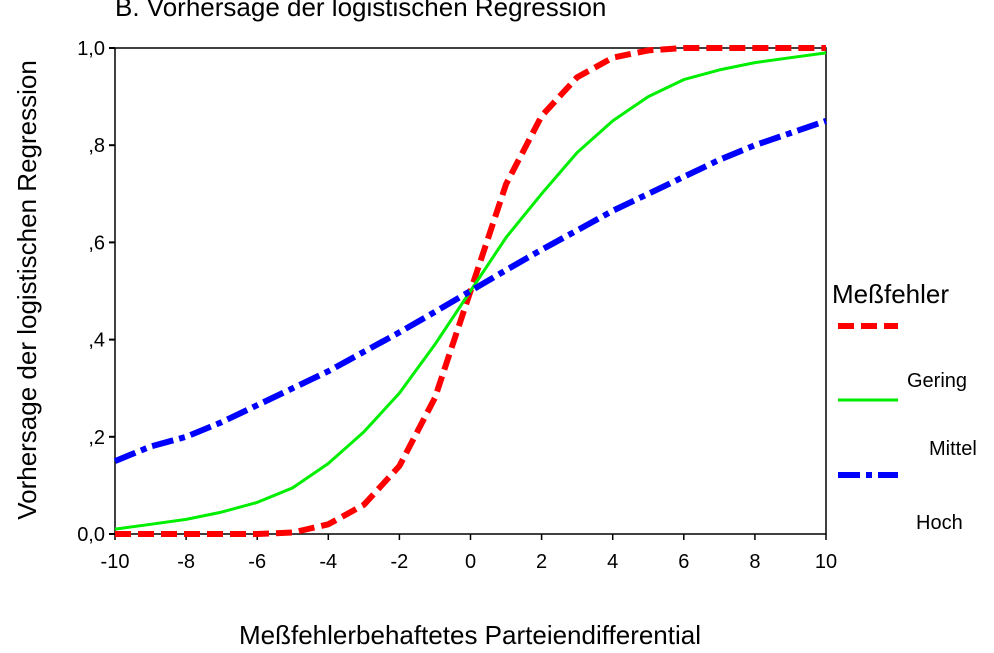 The height and width of the screenshot is (653, 994). Describe the element at coordinates (115, 562) in the screenshot. I see `x-tick-label: -10` at that location.